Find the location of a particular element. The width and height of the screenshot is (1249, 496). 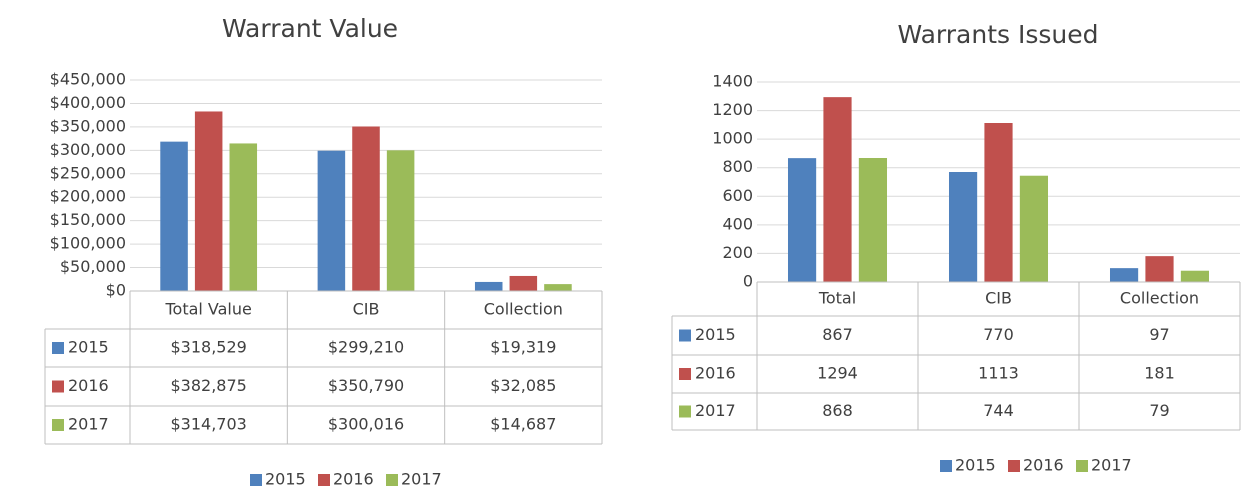

table-cell: $299,210 is located at coordinates (366, 347).